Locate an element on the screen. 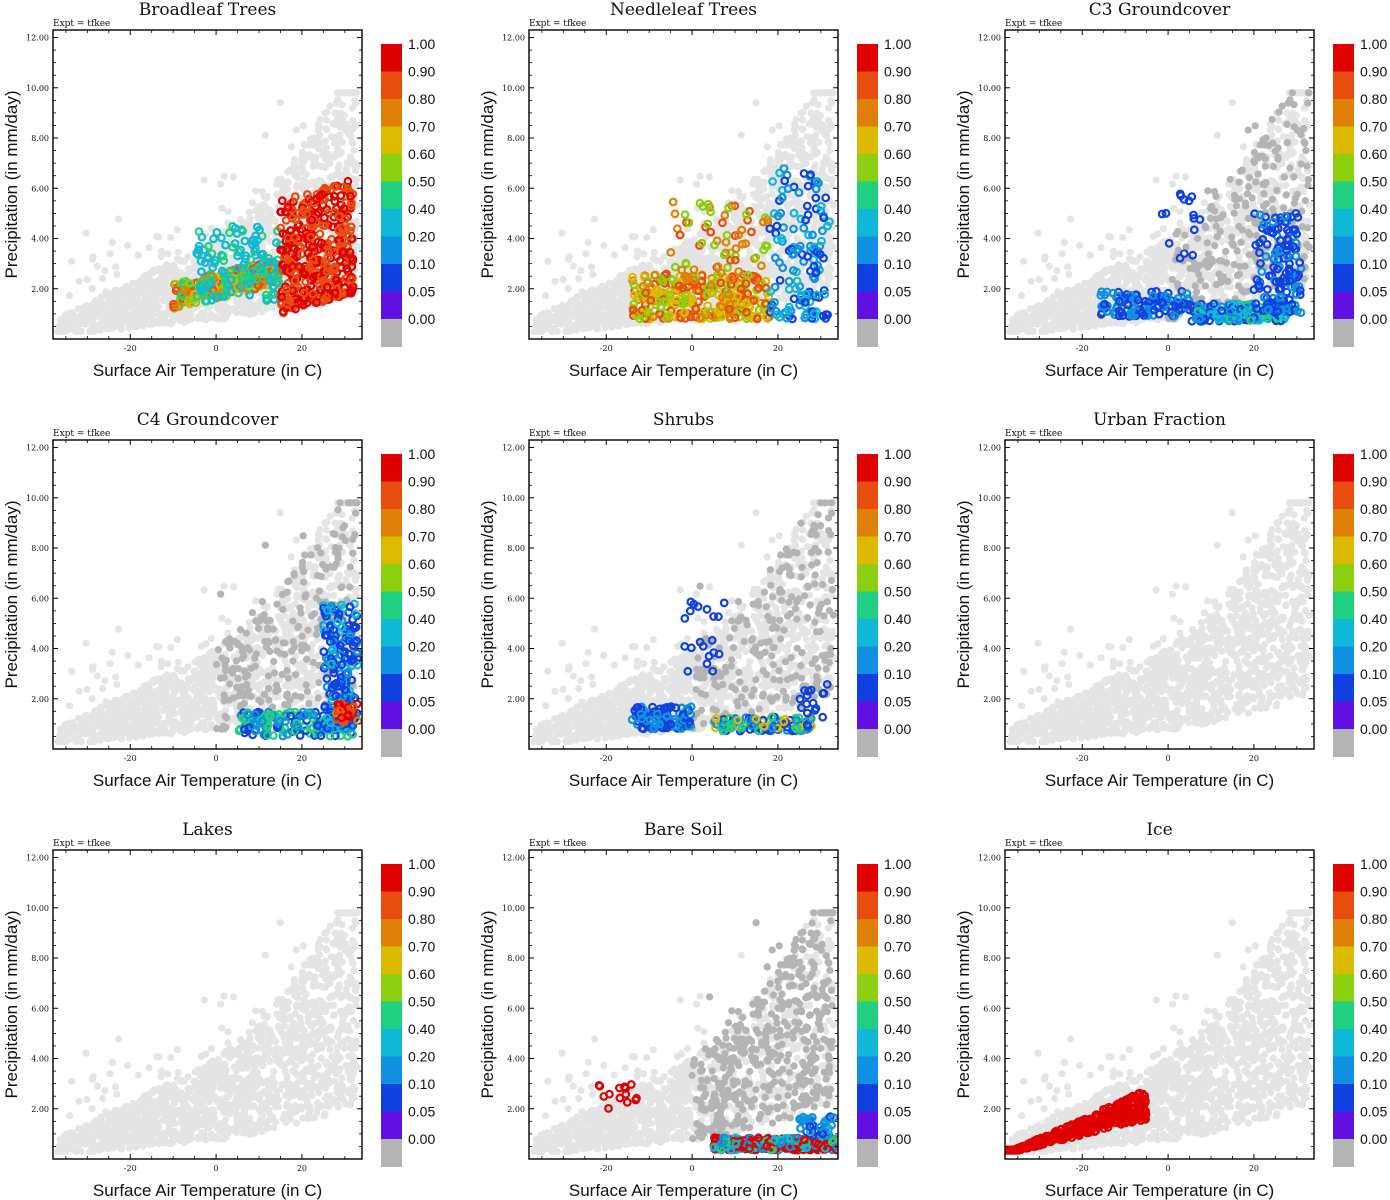 The width and height of the screenshot is (1390, 1200). panel-title: Needleleaf Trees is located at coordinates (683, 10).